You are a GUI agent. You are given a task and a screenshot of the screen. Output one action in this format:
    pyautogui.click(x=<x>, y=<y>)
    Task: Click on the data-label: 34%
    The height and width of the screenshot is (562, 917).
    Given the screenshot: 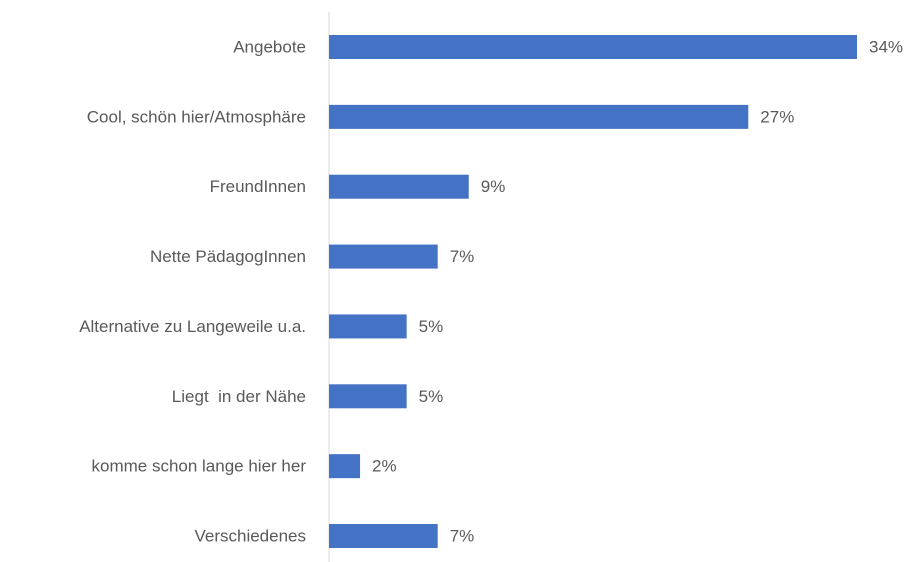 What is the action you would take?
    pyautogui.click(x=886, y=46)
    